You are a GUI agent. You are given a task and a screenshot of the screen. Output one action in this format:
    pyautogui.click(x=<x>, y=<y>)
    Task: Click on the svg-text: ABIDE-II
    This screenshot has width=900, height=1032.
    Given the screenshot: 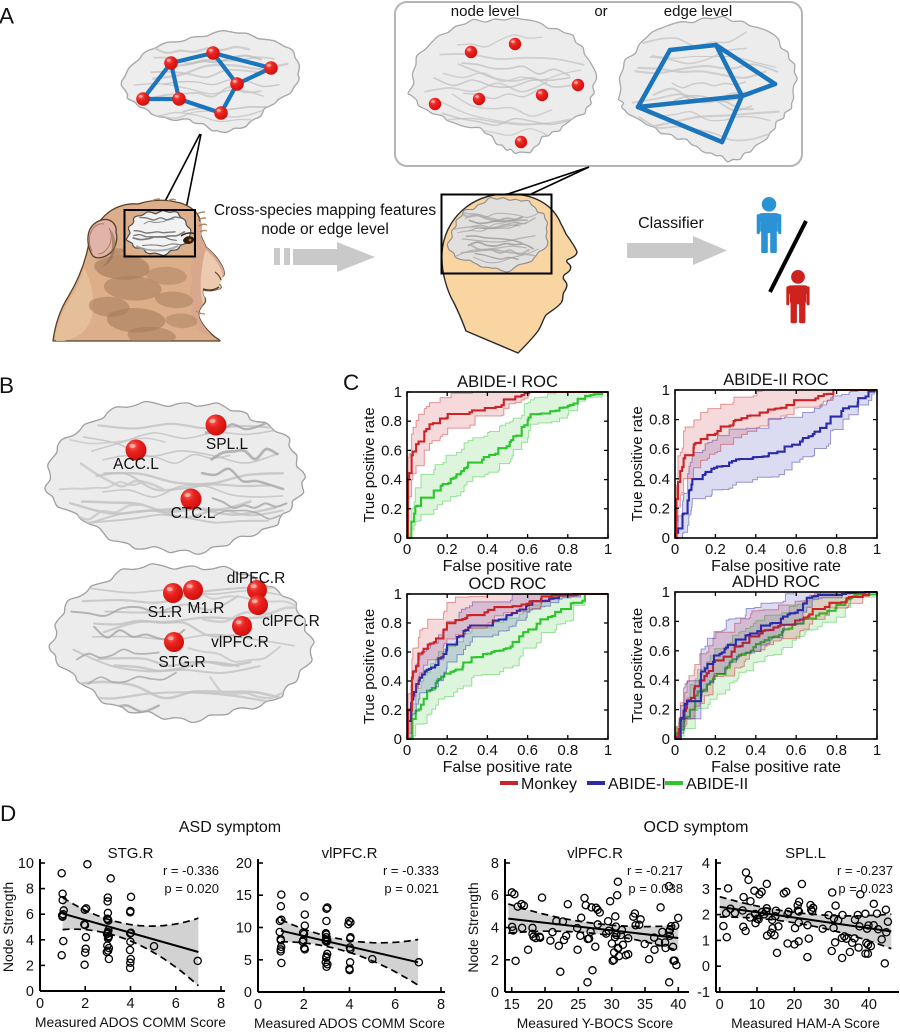 What is the action you would take?
    pyautogui.click(x=717, y=784)
    